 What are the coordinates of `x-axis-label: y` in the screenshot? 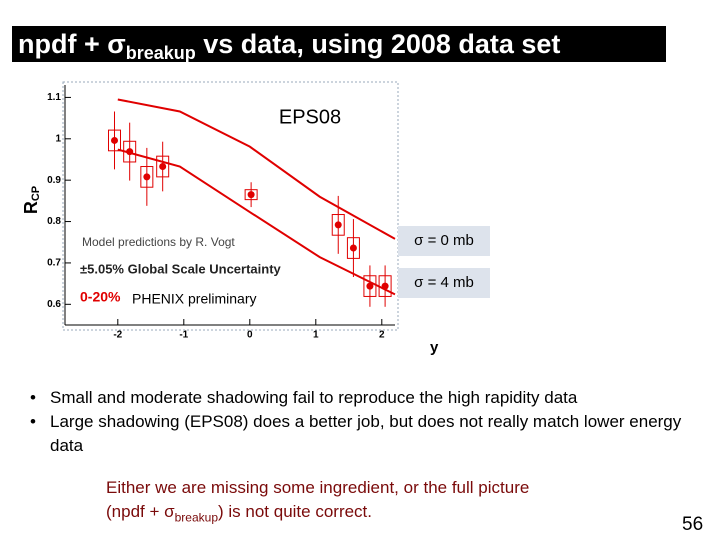 It's located at (434, 347).